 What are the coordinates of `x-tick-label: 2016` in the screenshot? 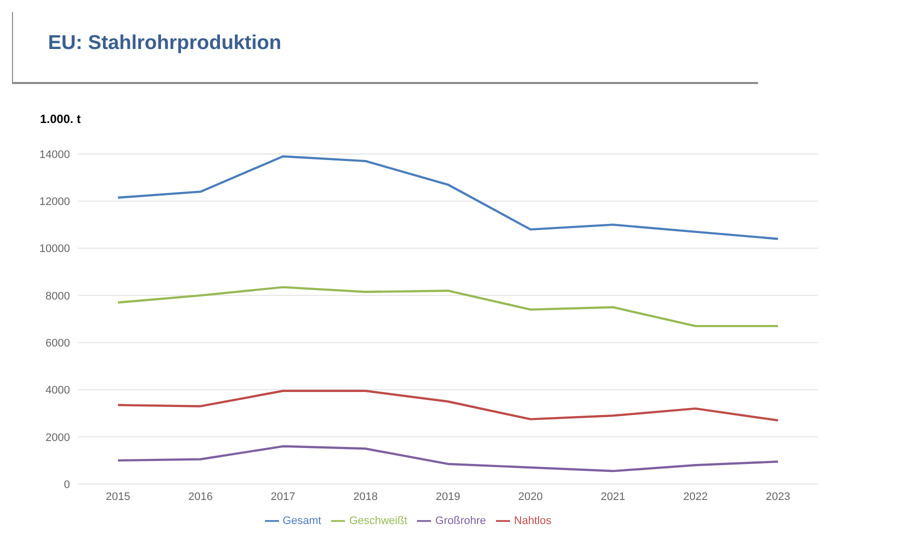 It's located at (200, 496).